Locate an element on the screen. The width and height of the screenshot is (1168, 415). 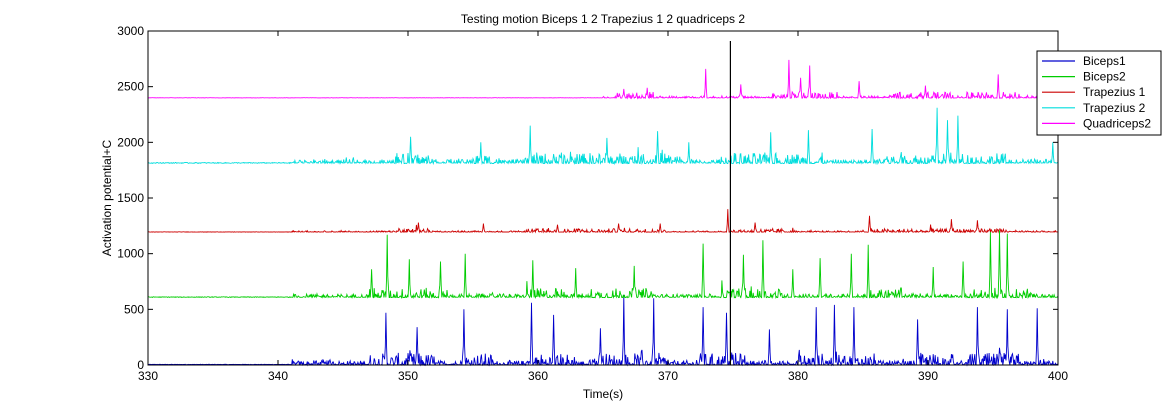
y-tick-label: 2500 is located at coordinates (130, 87).